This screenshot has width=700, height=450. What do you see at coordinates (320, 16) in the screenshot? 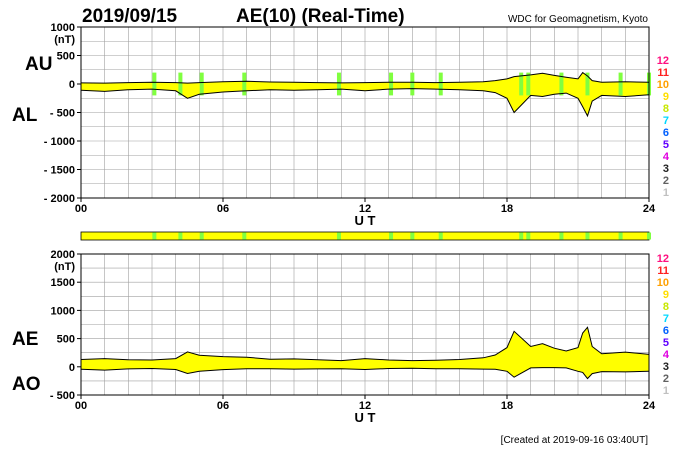
I see `figure-title: AE(10) (Real-Time)` at bounding box center [320, 16].